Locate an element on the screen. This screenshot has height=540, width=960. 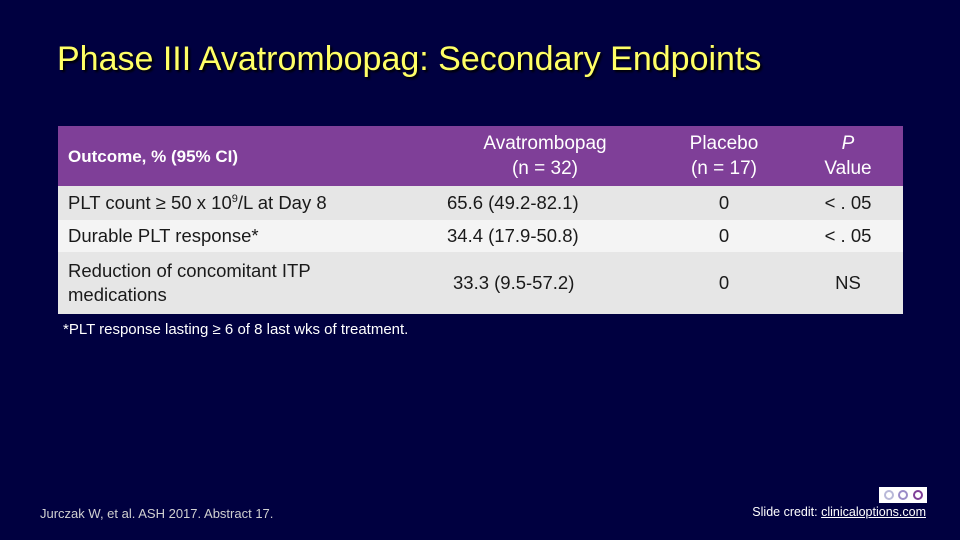
outcome-text-suffix: /L at Day 8 is located at coordinates (282, 202).